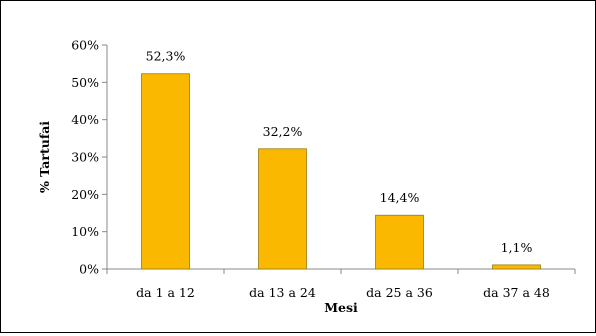 Image resolution: width=596 pixels, height=336 pixels. I want to click on x-tick-label: da 25 a 36, so click(399, 292).